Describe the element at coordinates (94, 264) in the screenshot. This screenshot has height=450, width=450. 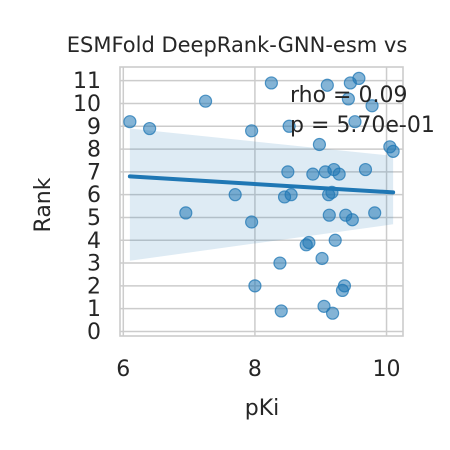
I see `y-tick-label: 3` at that location.